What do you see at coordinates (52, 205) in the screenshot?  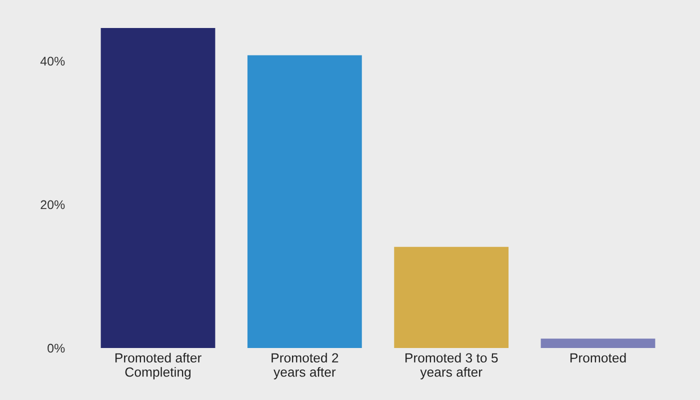 I see `y-tick-label: 20%` at bounding box center [52, 205].